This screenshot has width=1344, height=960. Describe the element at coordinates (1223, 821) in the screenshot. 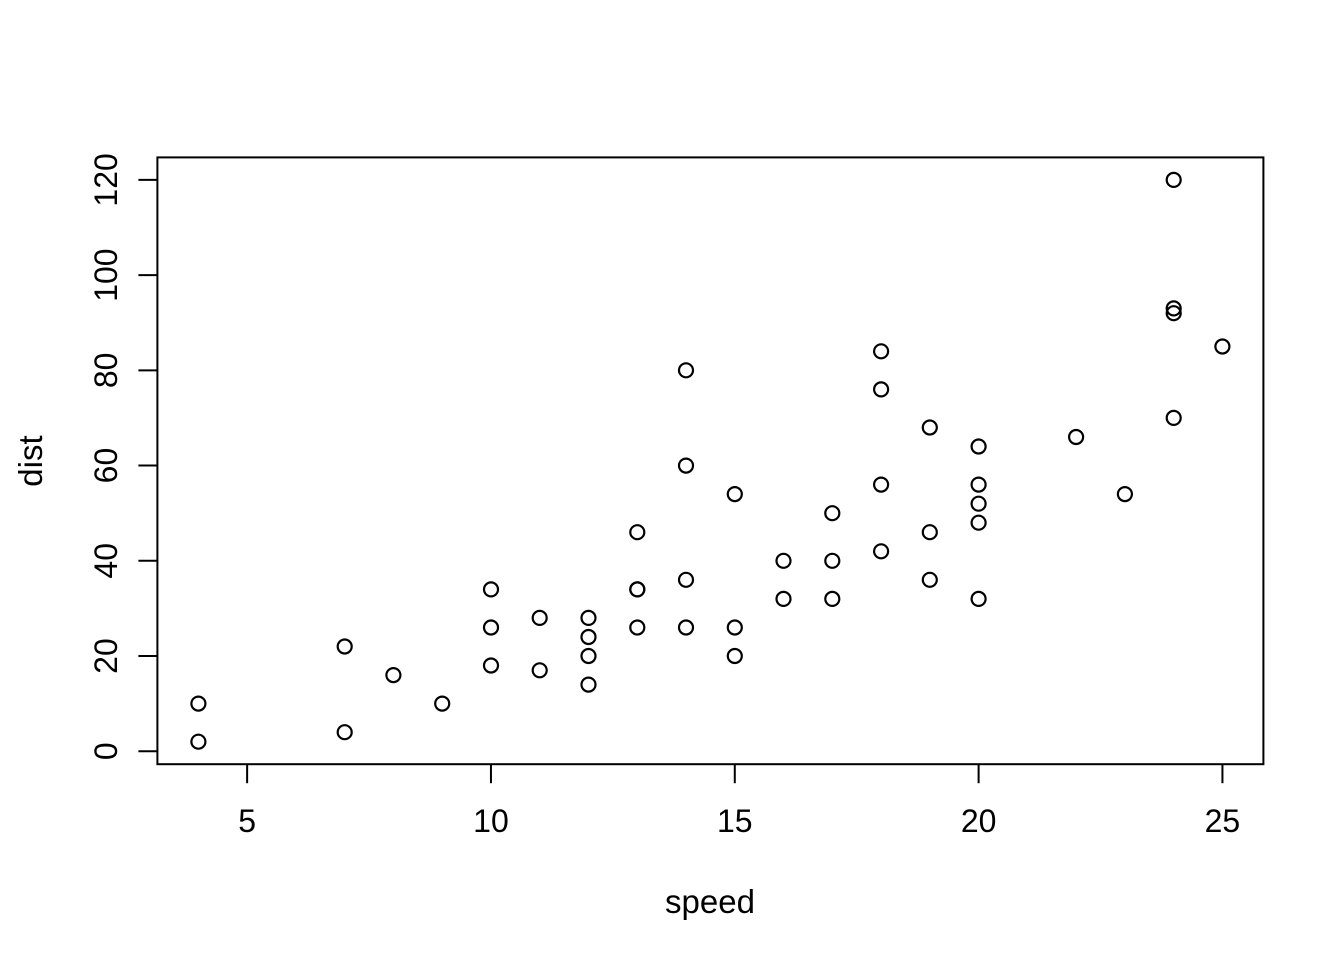

I see `x-tick-label: 25` at that location.